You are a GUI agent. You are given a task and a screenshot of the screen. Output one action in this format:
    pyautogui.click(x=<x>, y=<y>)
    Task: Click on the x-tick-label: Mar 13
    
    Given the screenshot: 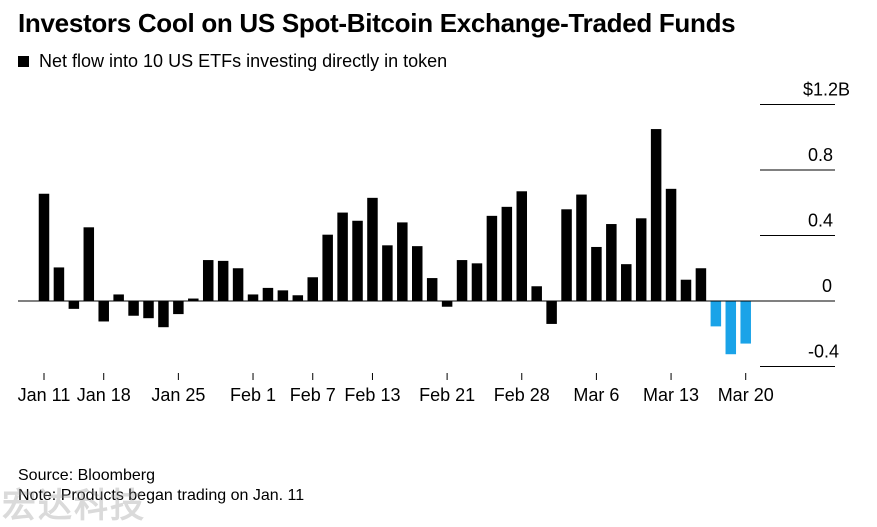 What is the action you would take?
    pyautogui.click(x=671, y=395)
    